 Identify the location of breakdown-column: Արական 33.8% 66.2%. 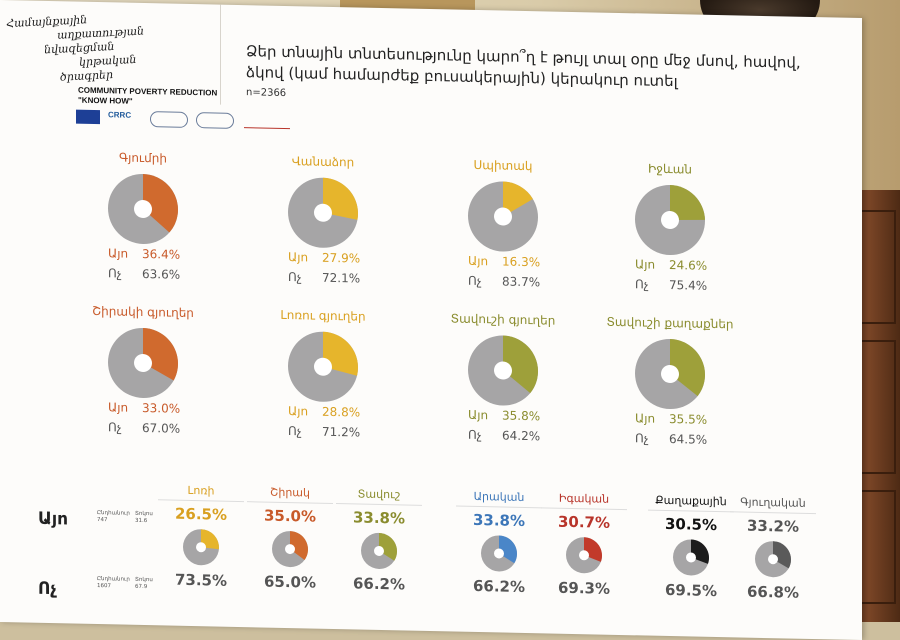
(499, 543).